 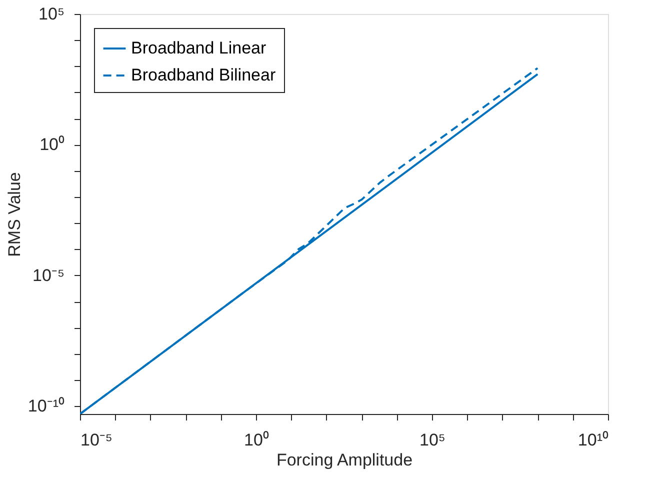 I want to click on x-tick-label: 10⁵, so click(x=433, y=440).